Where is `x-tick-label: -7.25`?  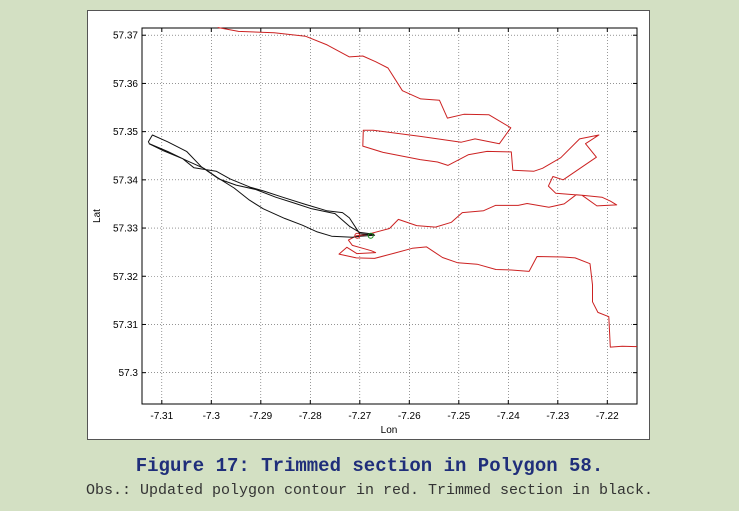
x-tick-label: -7.25 is located at coordinates (458, 416).